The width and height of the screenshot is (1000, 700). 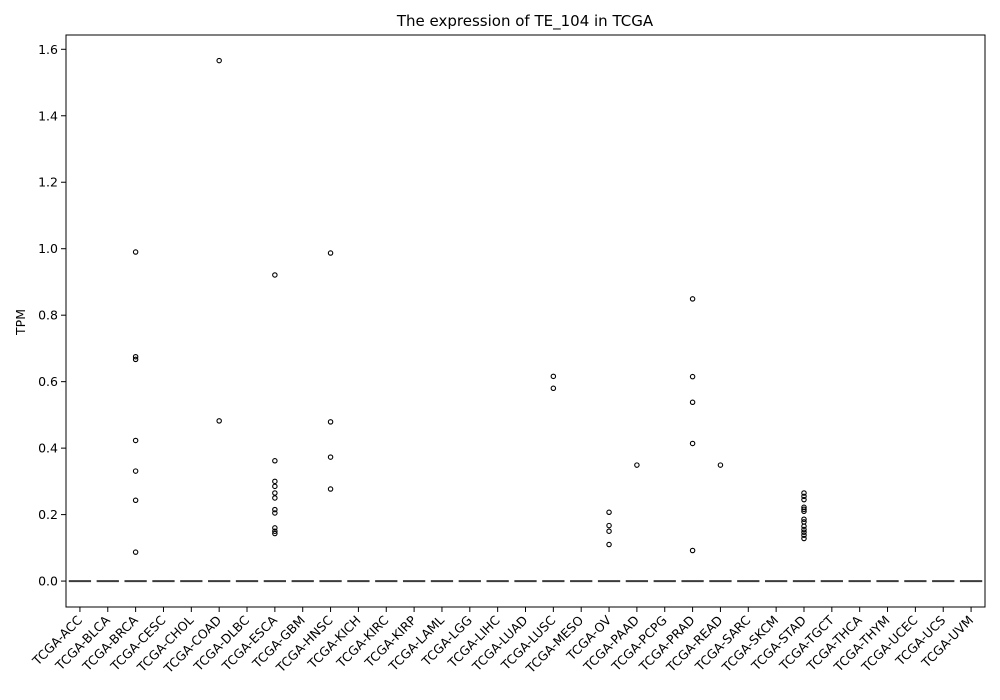 What do you see at coordinates (48, 115) in the screenshot?
I see `y-tick-label: 1.4` at bounding box center [48, 115].